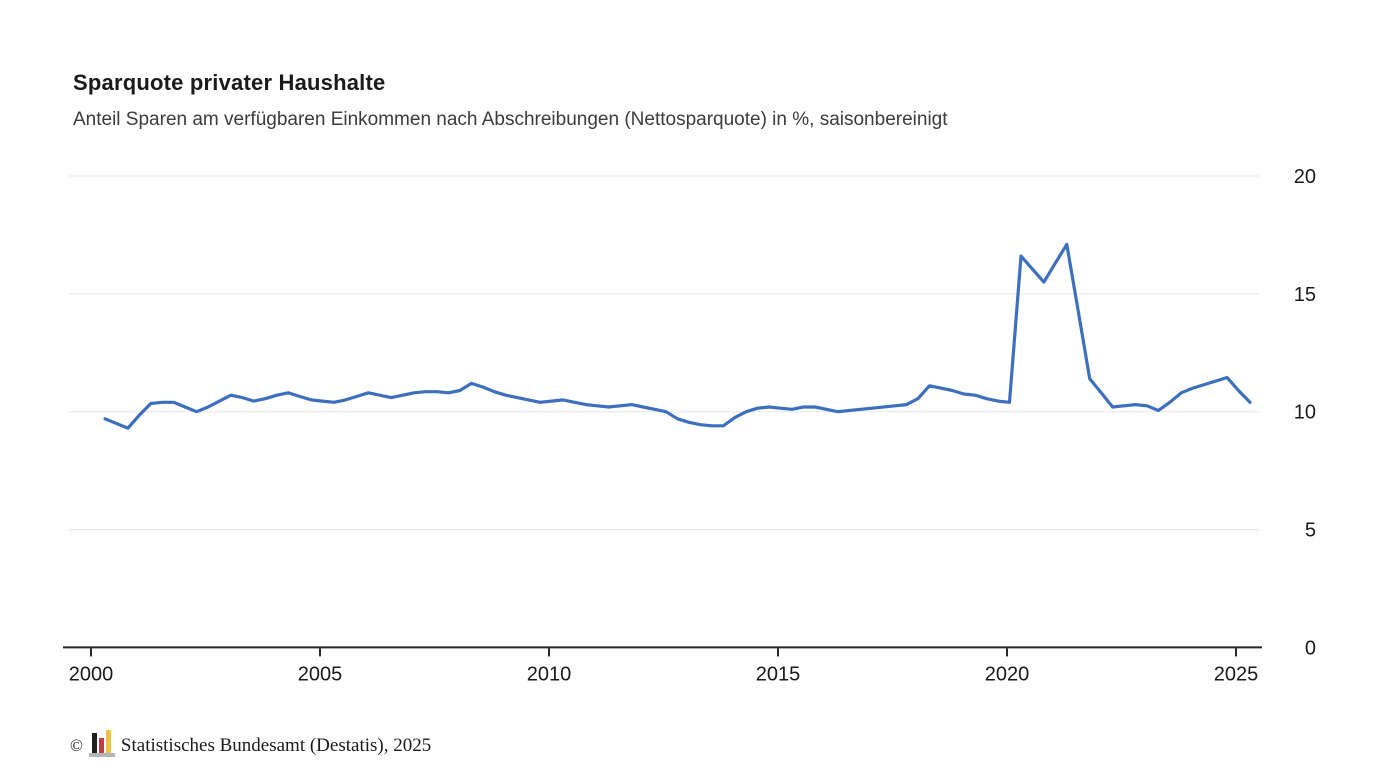  Describe the element at coordinates (108, 741) in the screenshot. I see `logo-bar-gold` at that location.